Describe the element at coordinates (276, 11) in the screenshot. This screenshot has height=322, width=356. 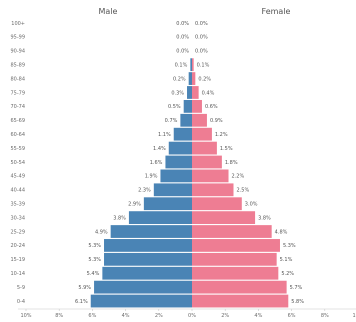
I see `female-title: Female` at that location.